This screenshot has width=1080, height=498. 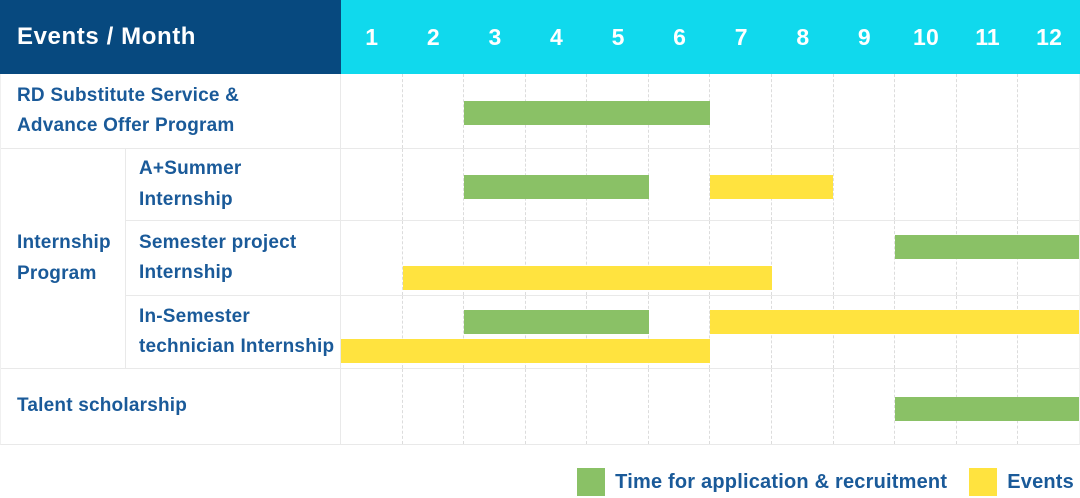 I want to click on legend-label-events: Events, so click(x=1040, y=481).